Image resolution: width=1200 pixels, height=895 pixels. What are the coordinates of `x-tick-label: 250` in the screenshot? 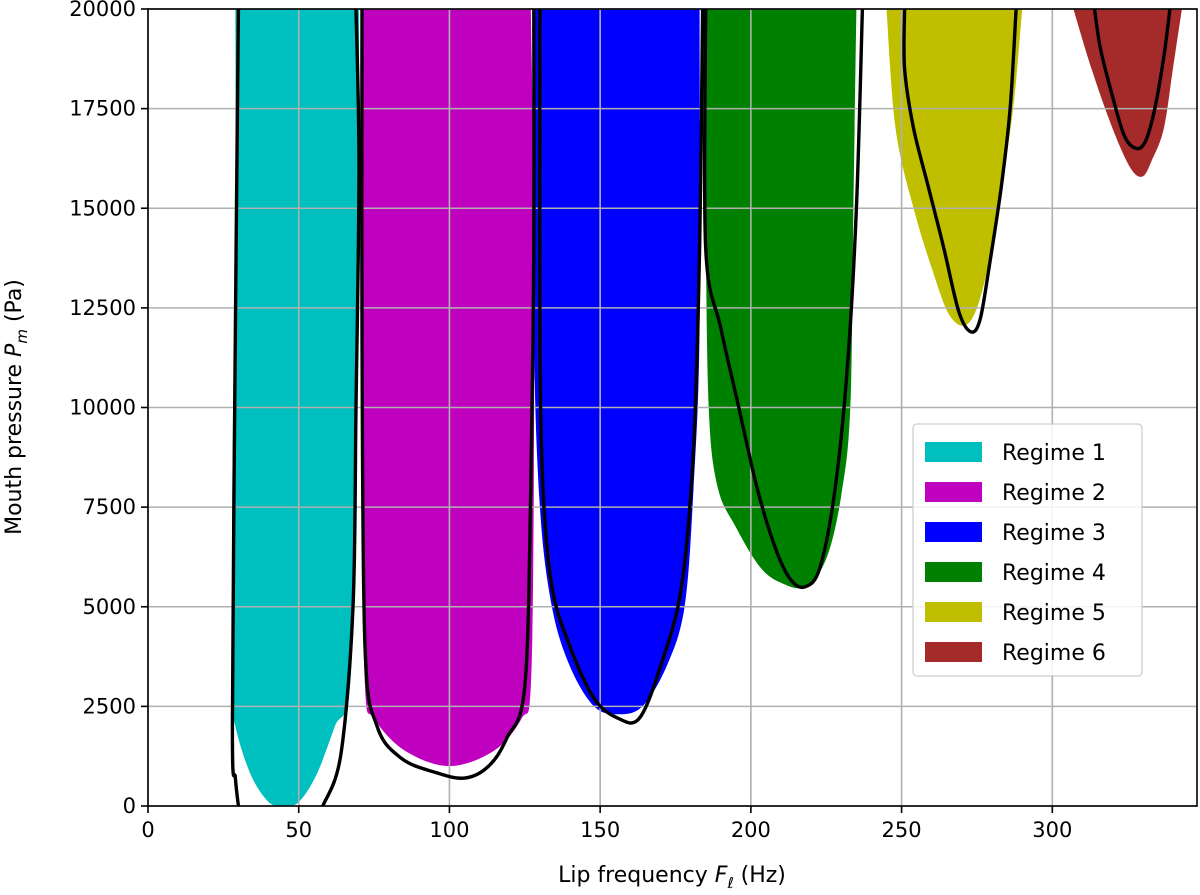 It's located at (902, 830).